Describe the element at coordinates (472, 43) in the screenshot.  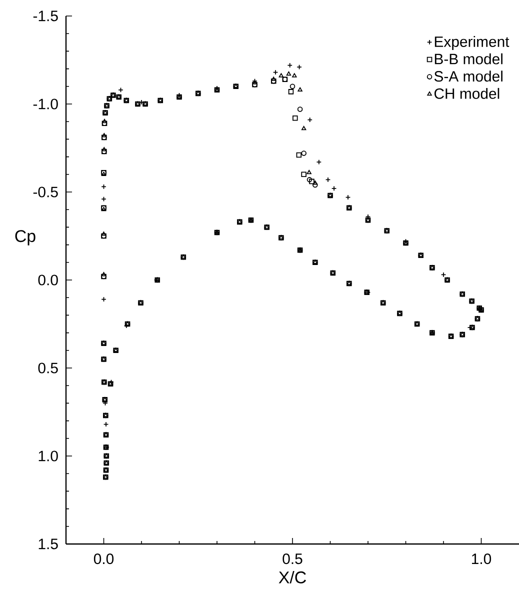
I see `legend-label: Experiment` at that location.